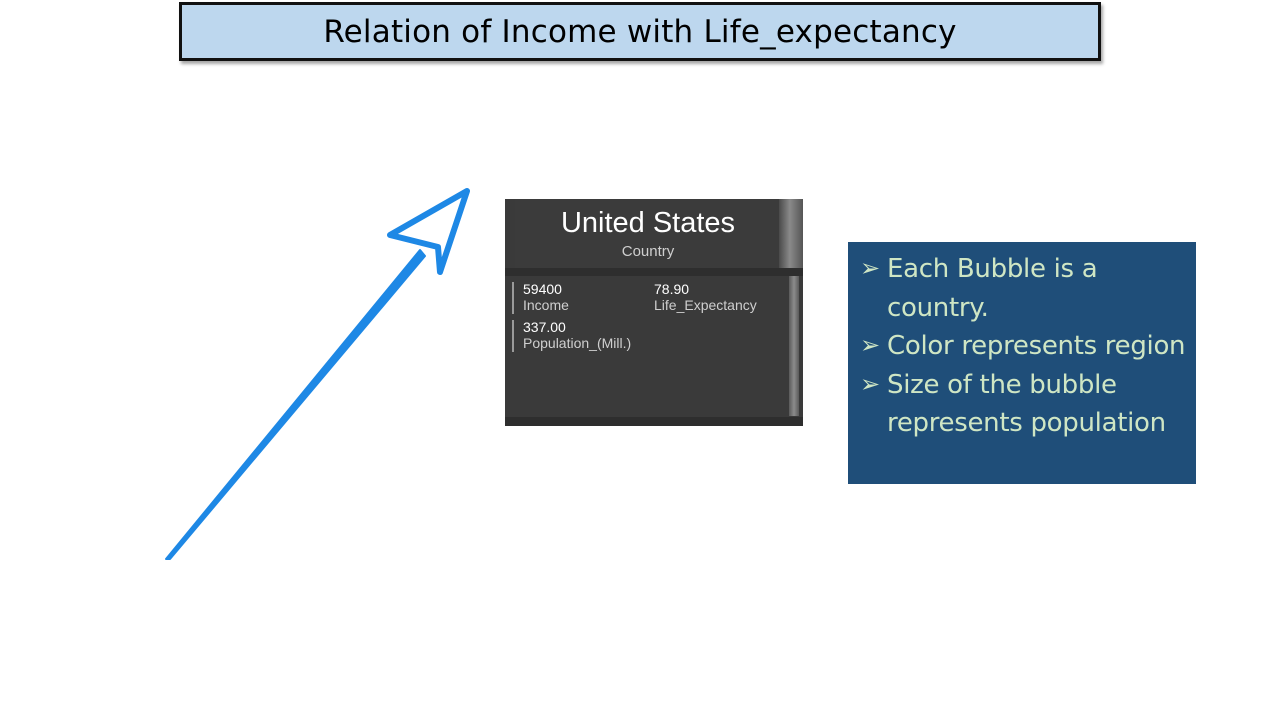 The width and height of the screenshot is (1280, 720). I want to click on tooltip-scrollbar, so click(794, 346).